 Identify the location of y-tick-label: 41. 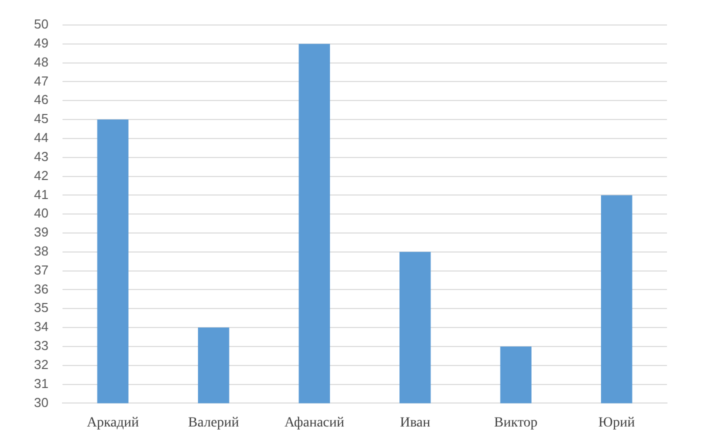
(41, 194).